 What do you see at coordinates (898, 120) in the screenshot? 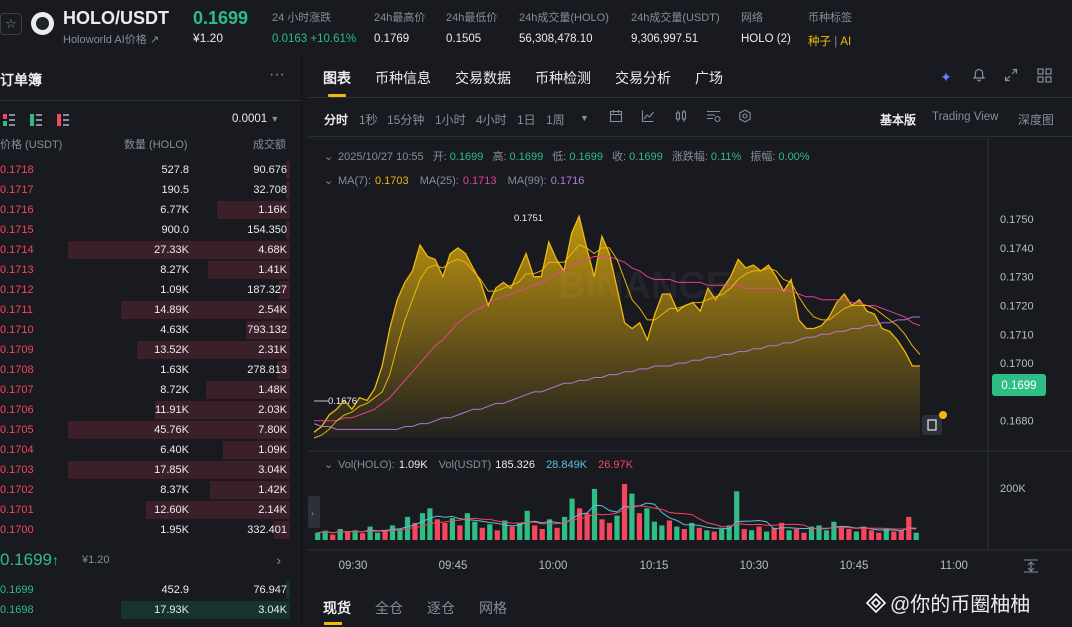
I see `view-basic: 基本版` at bounding box center [898, 120].